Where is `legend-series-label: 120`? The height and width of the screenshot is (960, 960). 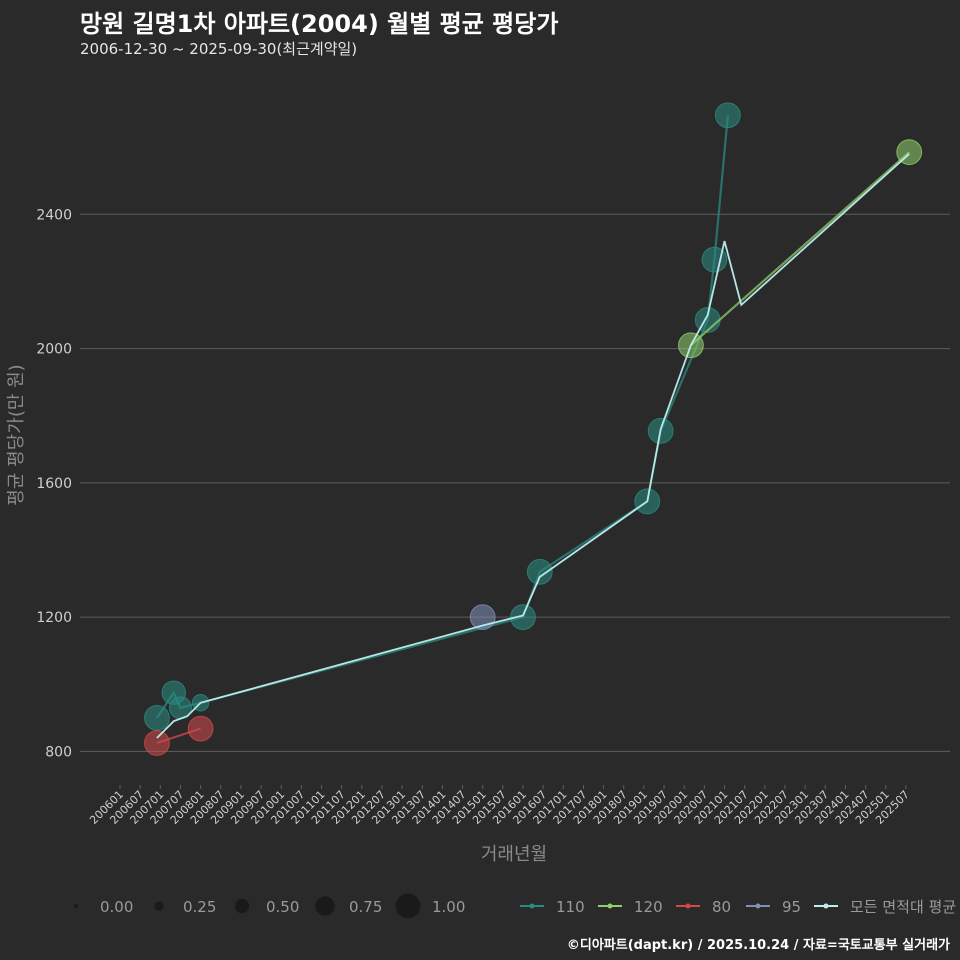
legend-series-label: 120 is located at coordinates (648, 907).